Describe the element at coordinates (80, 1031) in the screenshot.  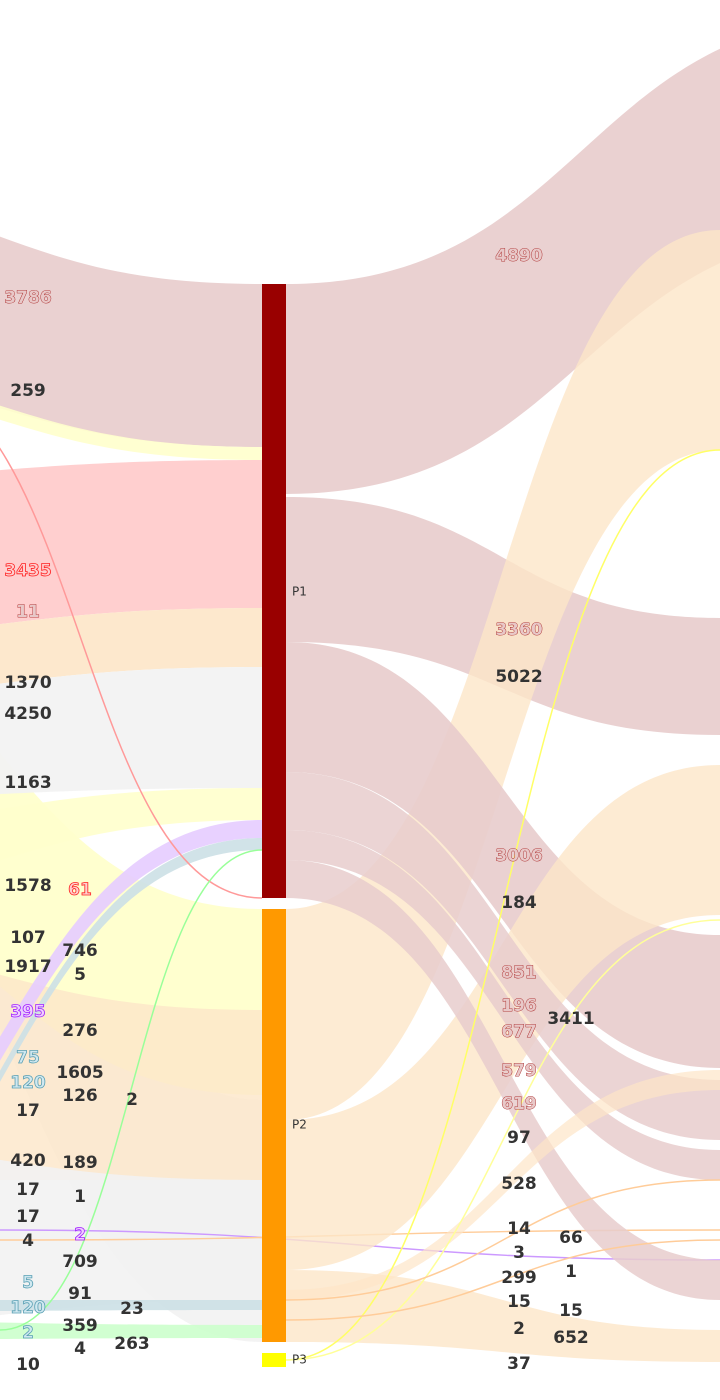
I see `link-value-label: 276` at that location.